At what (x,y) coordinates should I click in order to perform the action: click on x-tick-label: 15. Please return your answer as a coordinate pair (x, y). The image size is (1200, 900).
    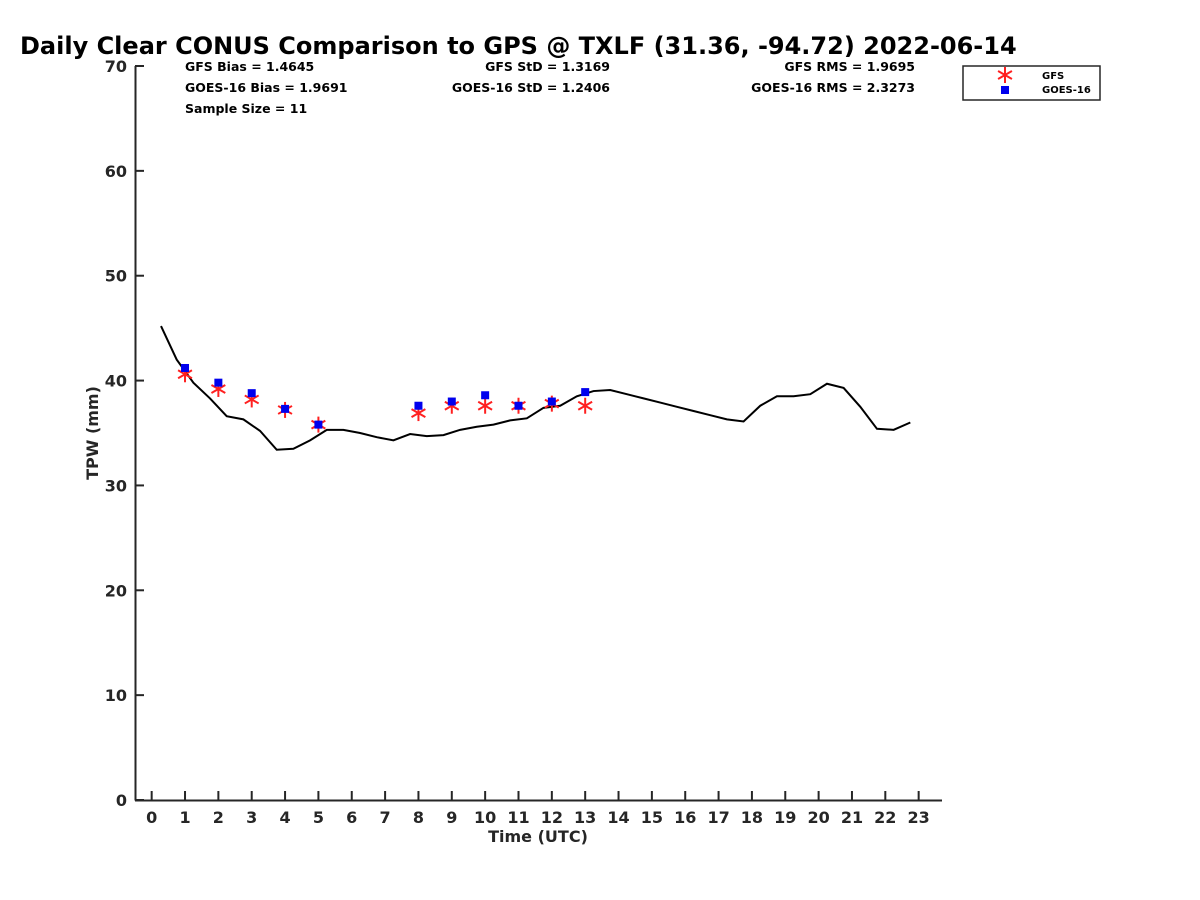
    Looking at the image, I should click on (652, 817).